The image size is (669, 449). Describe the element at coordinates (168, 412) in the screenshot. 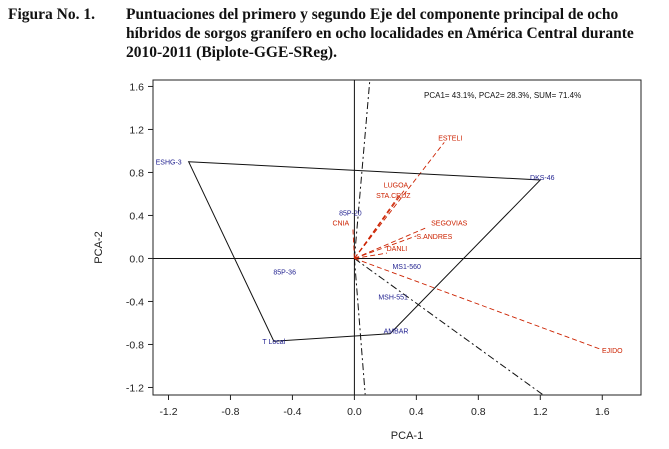

I see `x-tick-label: -1.2` at that location.